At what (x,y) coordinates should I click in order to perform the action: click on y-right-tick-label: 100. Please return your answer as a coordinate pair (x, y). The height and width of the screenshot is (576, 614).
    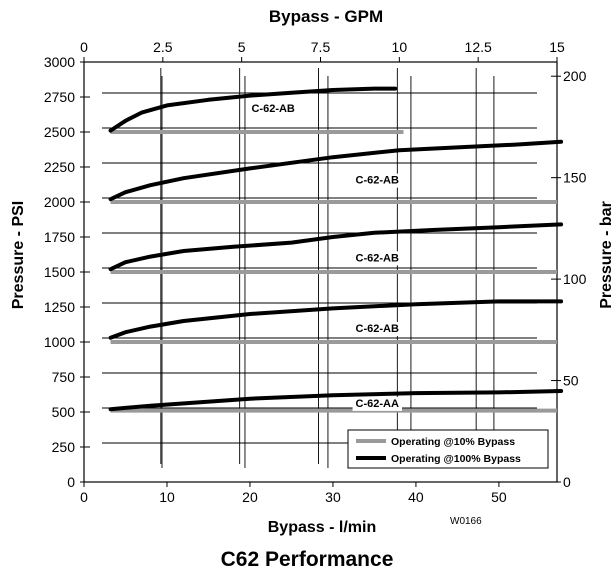
    Looking at the image, I should click on (575, 279).